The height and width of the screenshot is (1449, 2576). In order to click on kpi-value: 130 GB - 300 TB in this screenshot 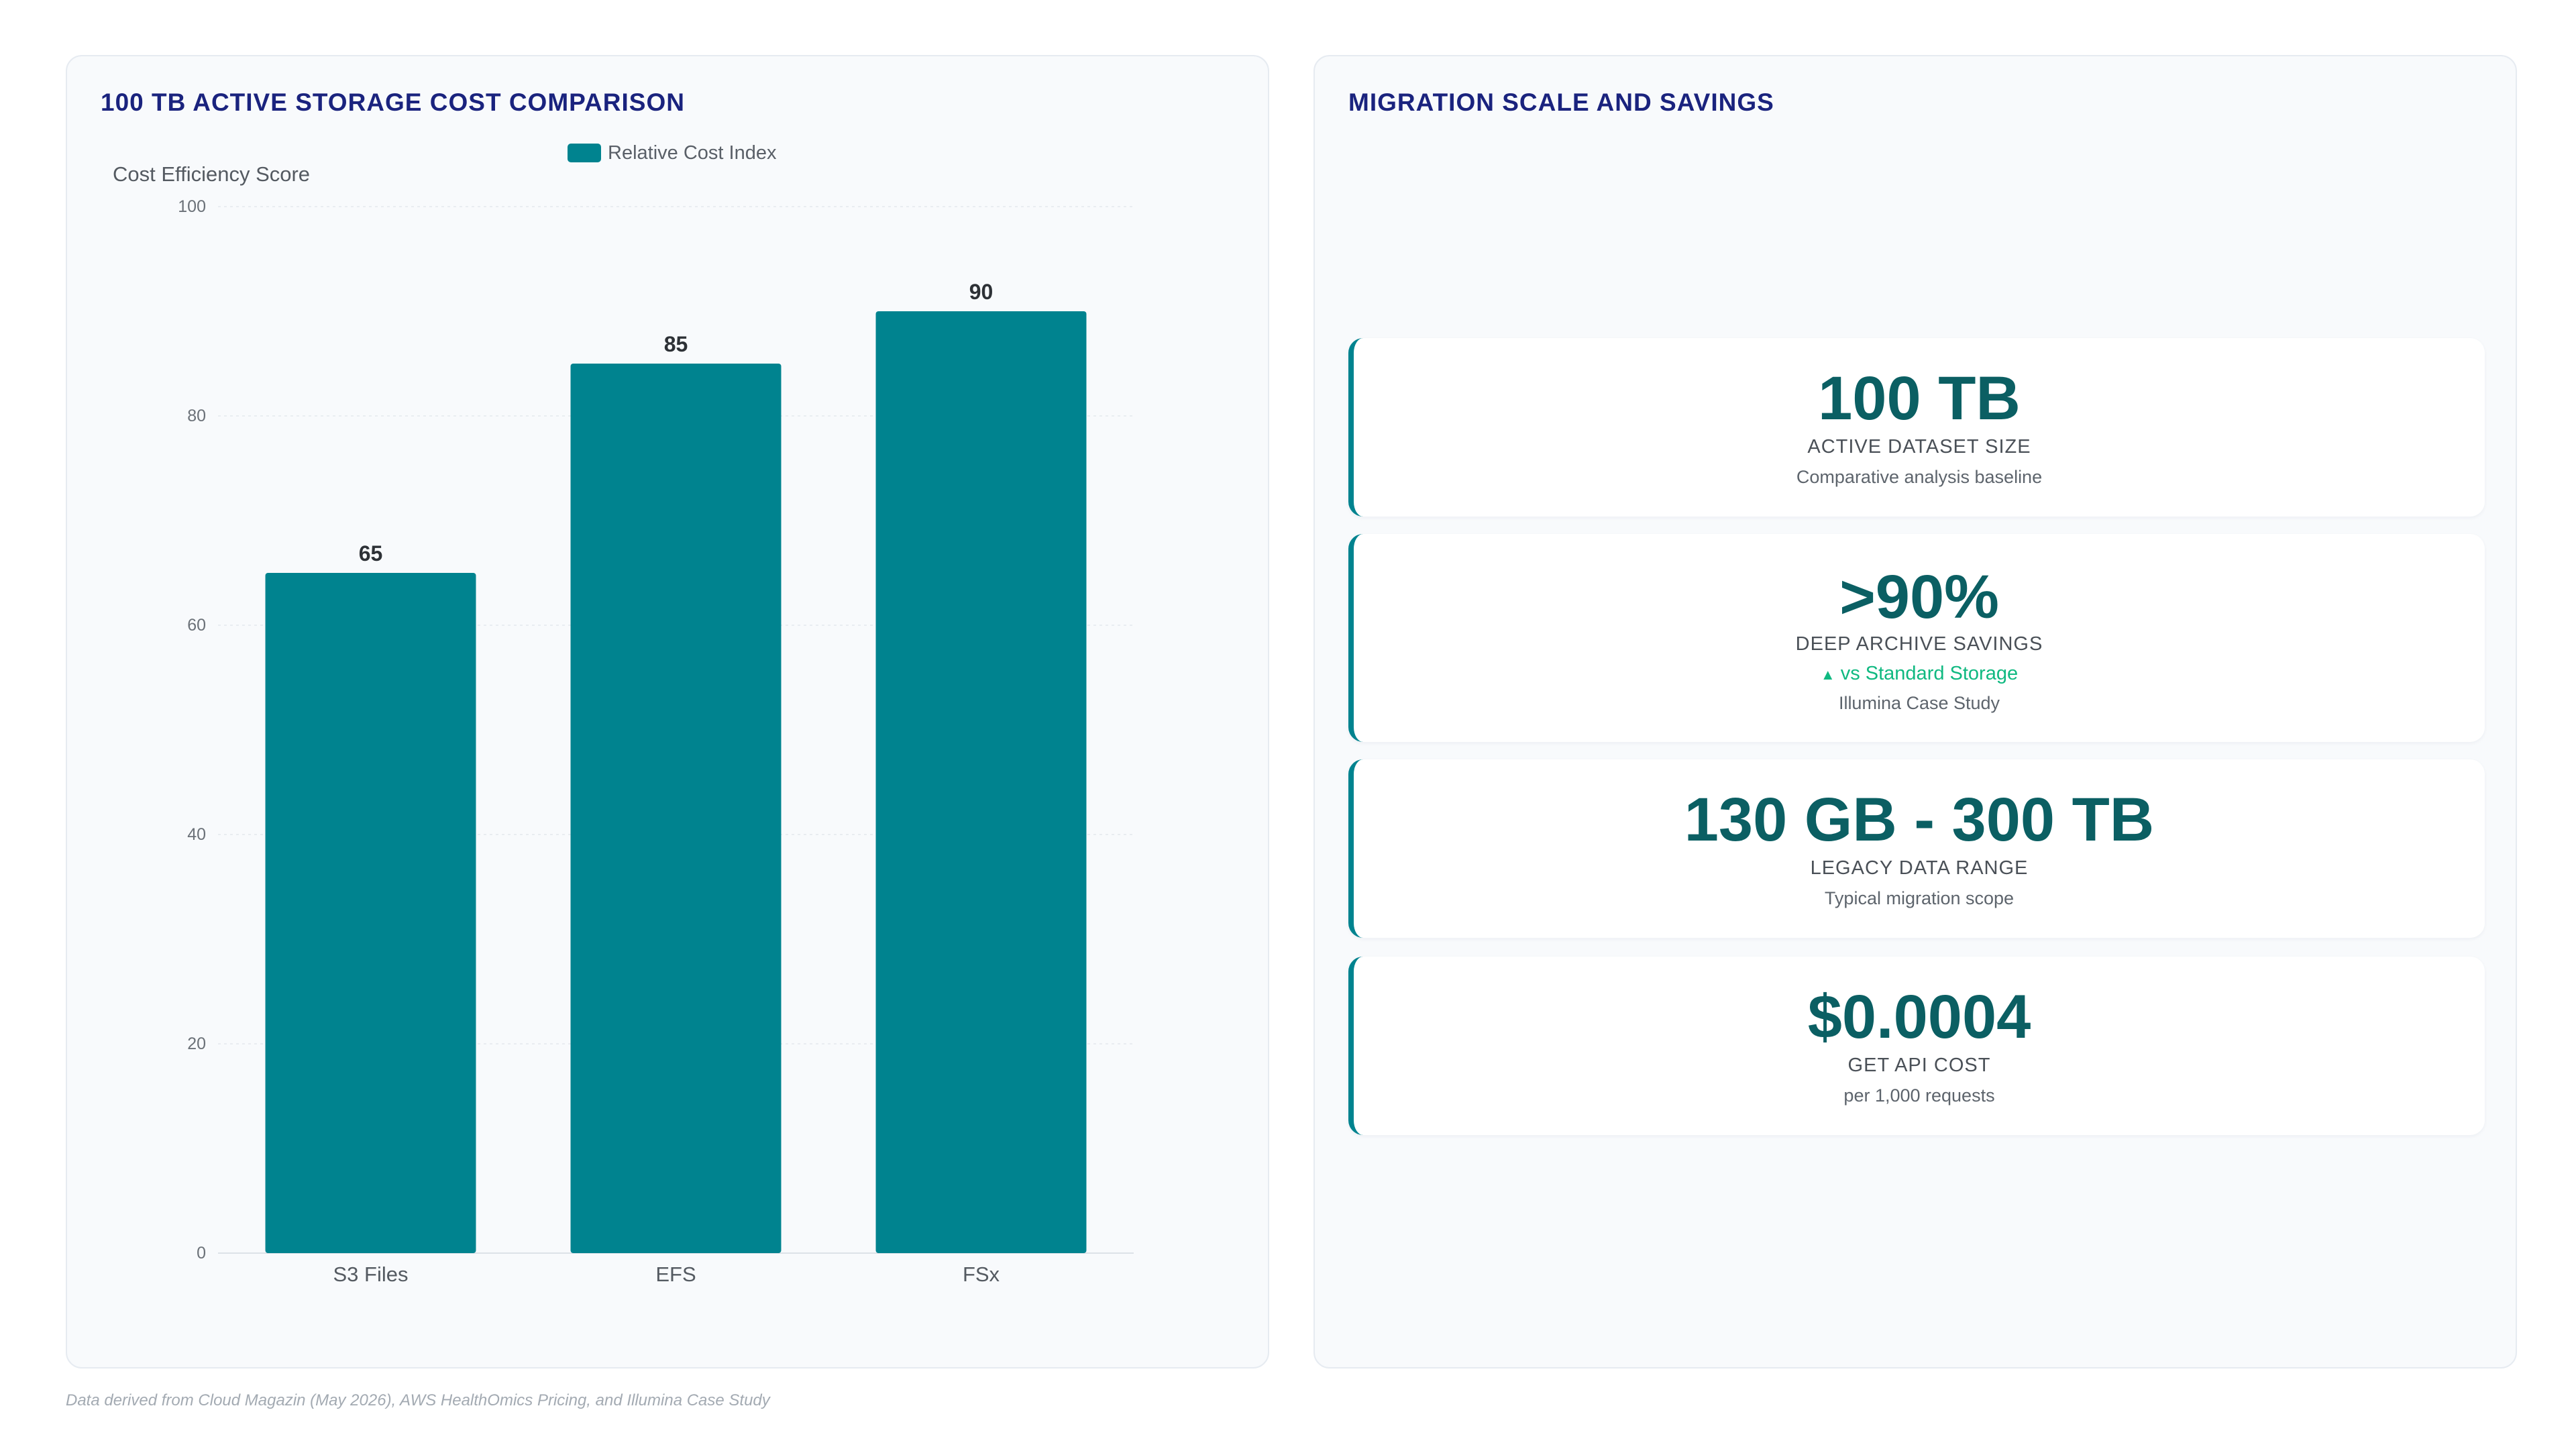, I will do `click(1919, 820)`.